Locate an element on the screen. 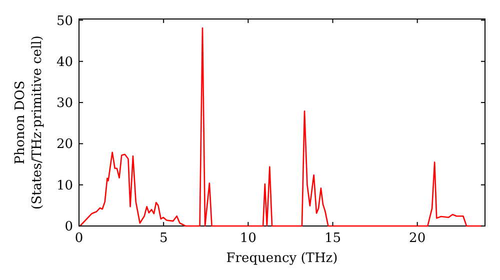 The height and width of the screenshot is (280, 500). y-tick-label: 40 is located at coordinates (64, 62).